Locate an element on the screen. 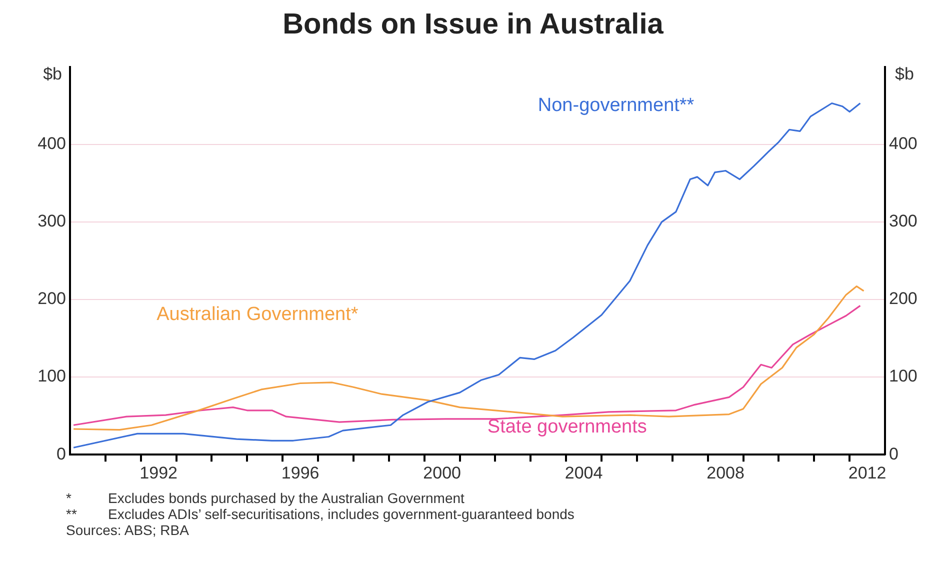  y2-tick-label: 200 is located at coordinates (903, 298).